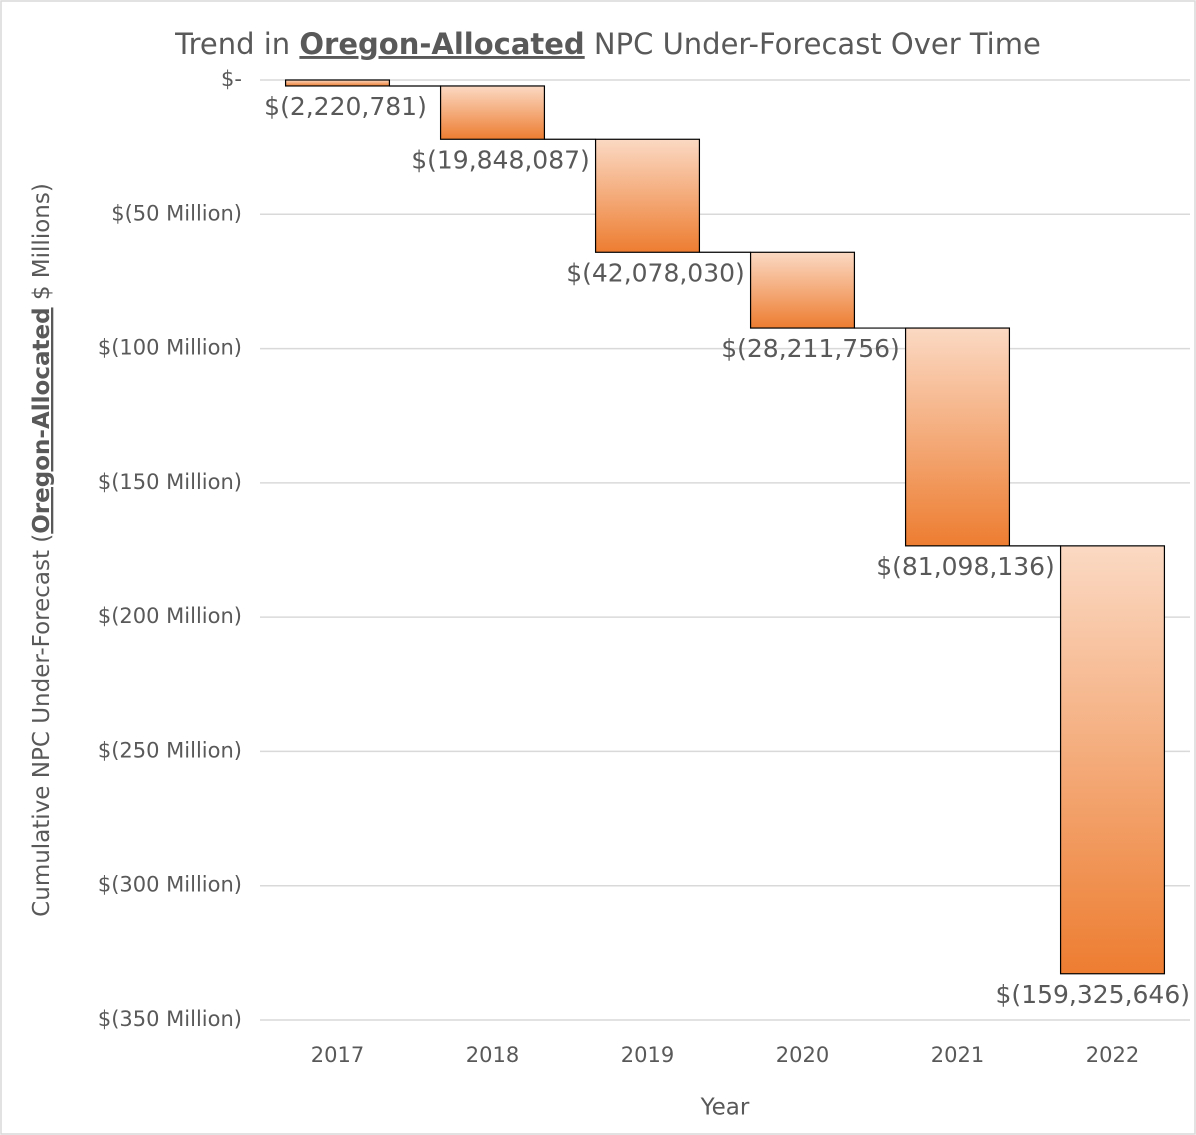 This screenshot has width=1196, height=1135. Describe the element at coordinates (492, 1055) in the screenshot. I see `x-tick-label: 2018` at that location.